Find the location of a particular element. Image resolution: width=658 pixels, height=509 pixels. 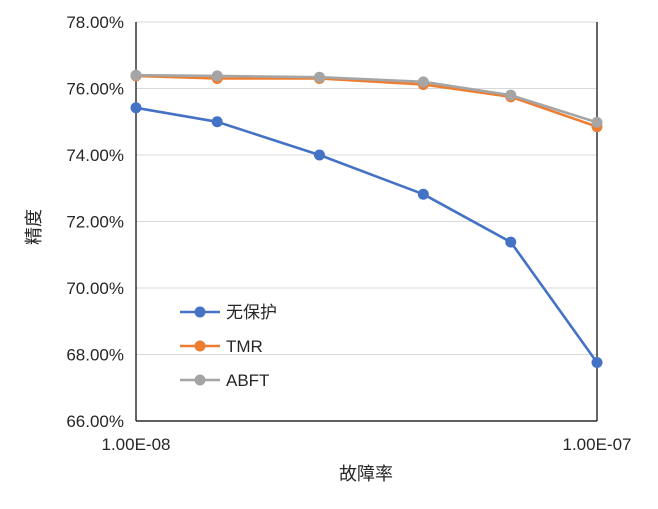

y-tick-label: 78.00% is located at coordinates (95, 22).